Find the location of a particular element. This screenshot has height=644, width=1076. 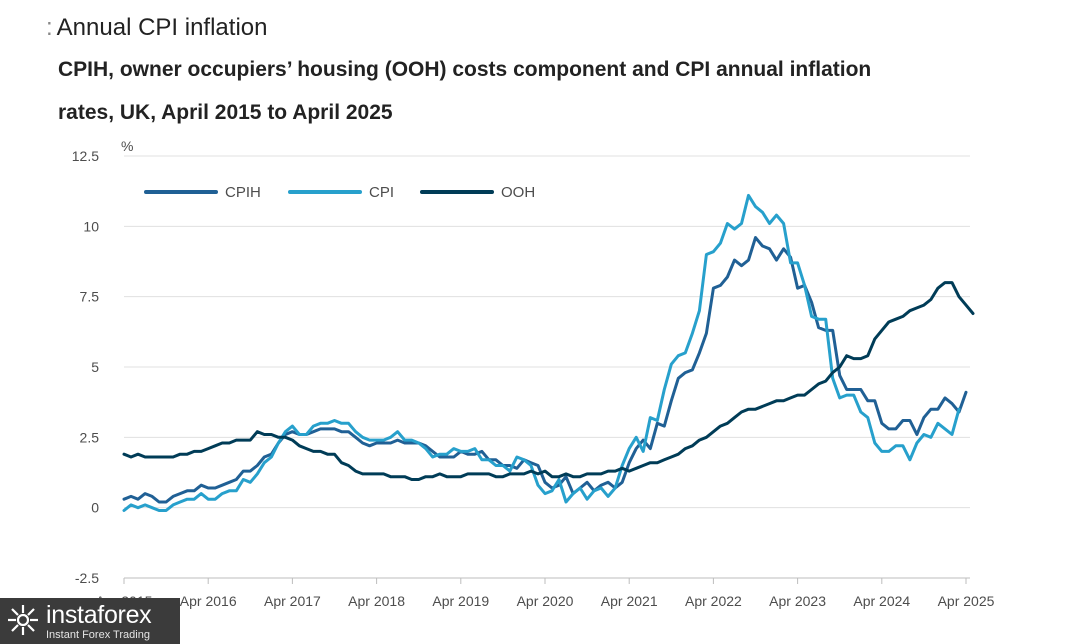

x-tick-label: Apr 2019 is located at coordinates (460, 601).